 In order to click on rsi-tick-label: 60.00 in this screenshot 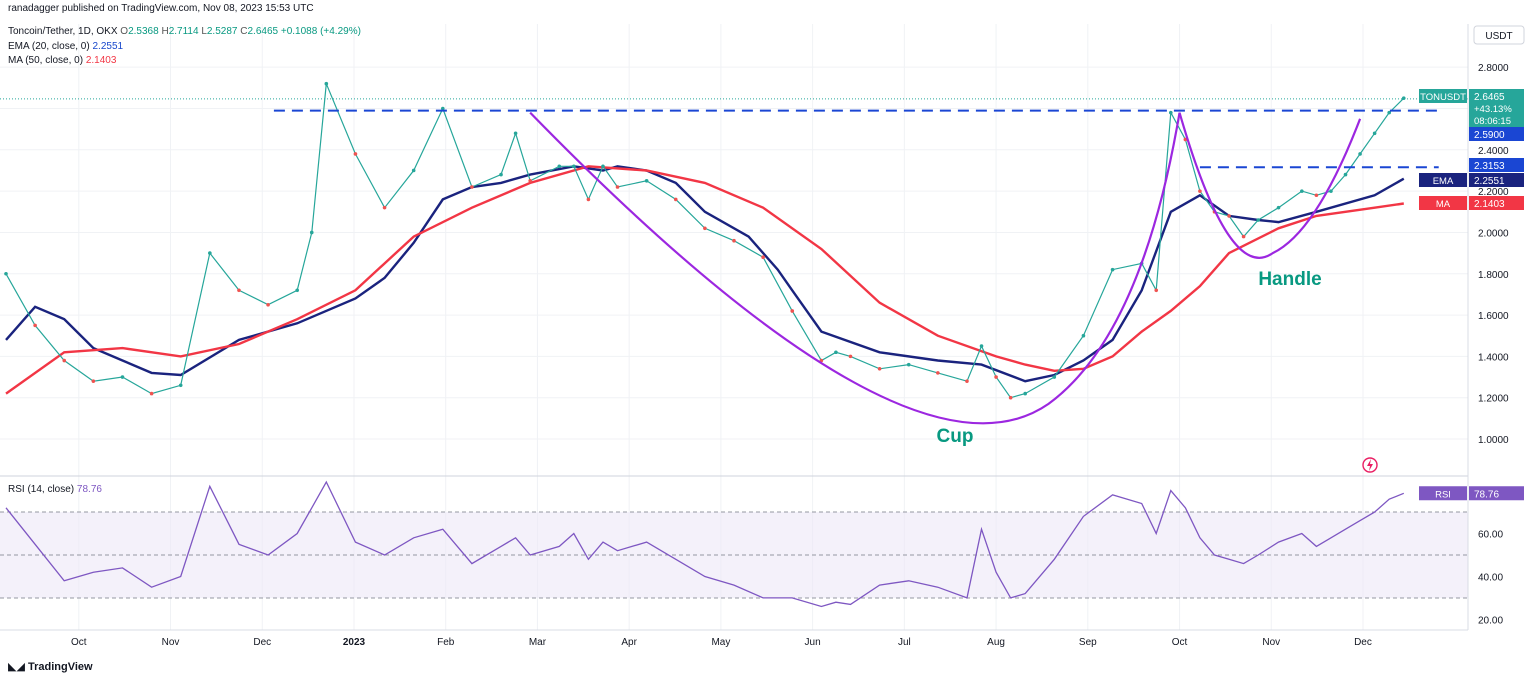, I will do `click(1490, 535)`.